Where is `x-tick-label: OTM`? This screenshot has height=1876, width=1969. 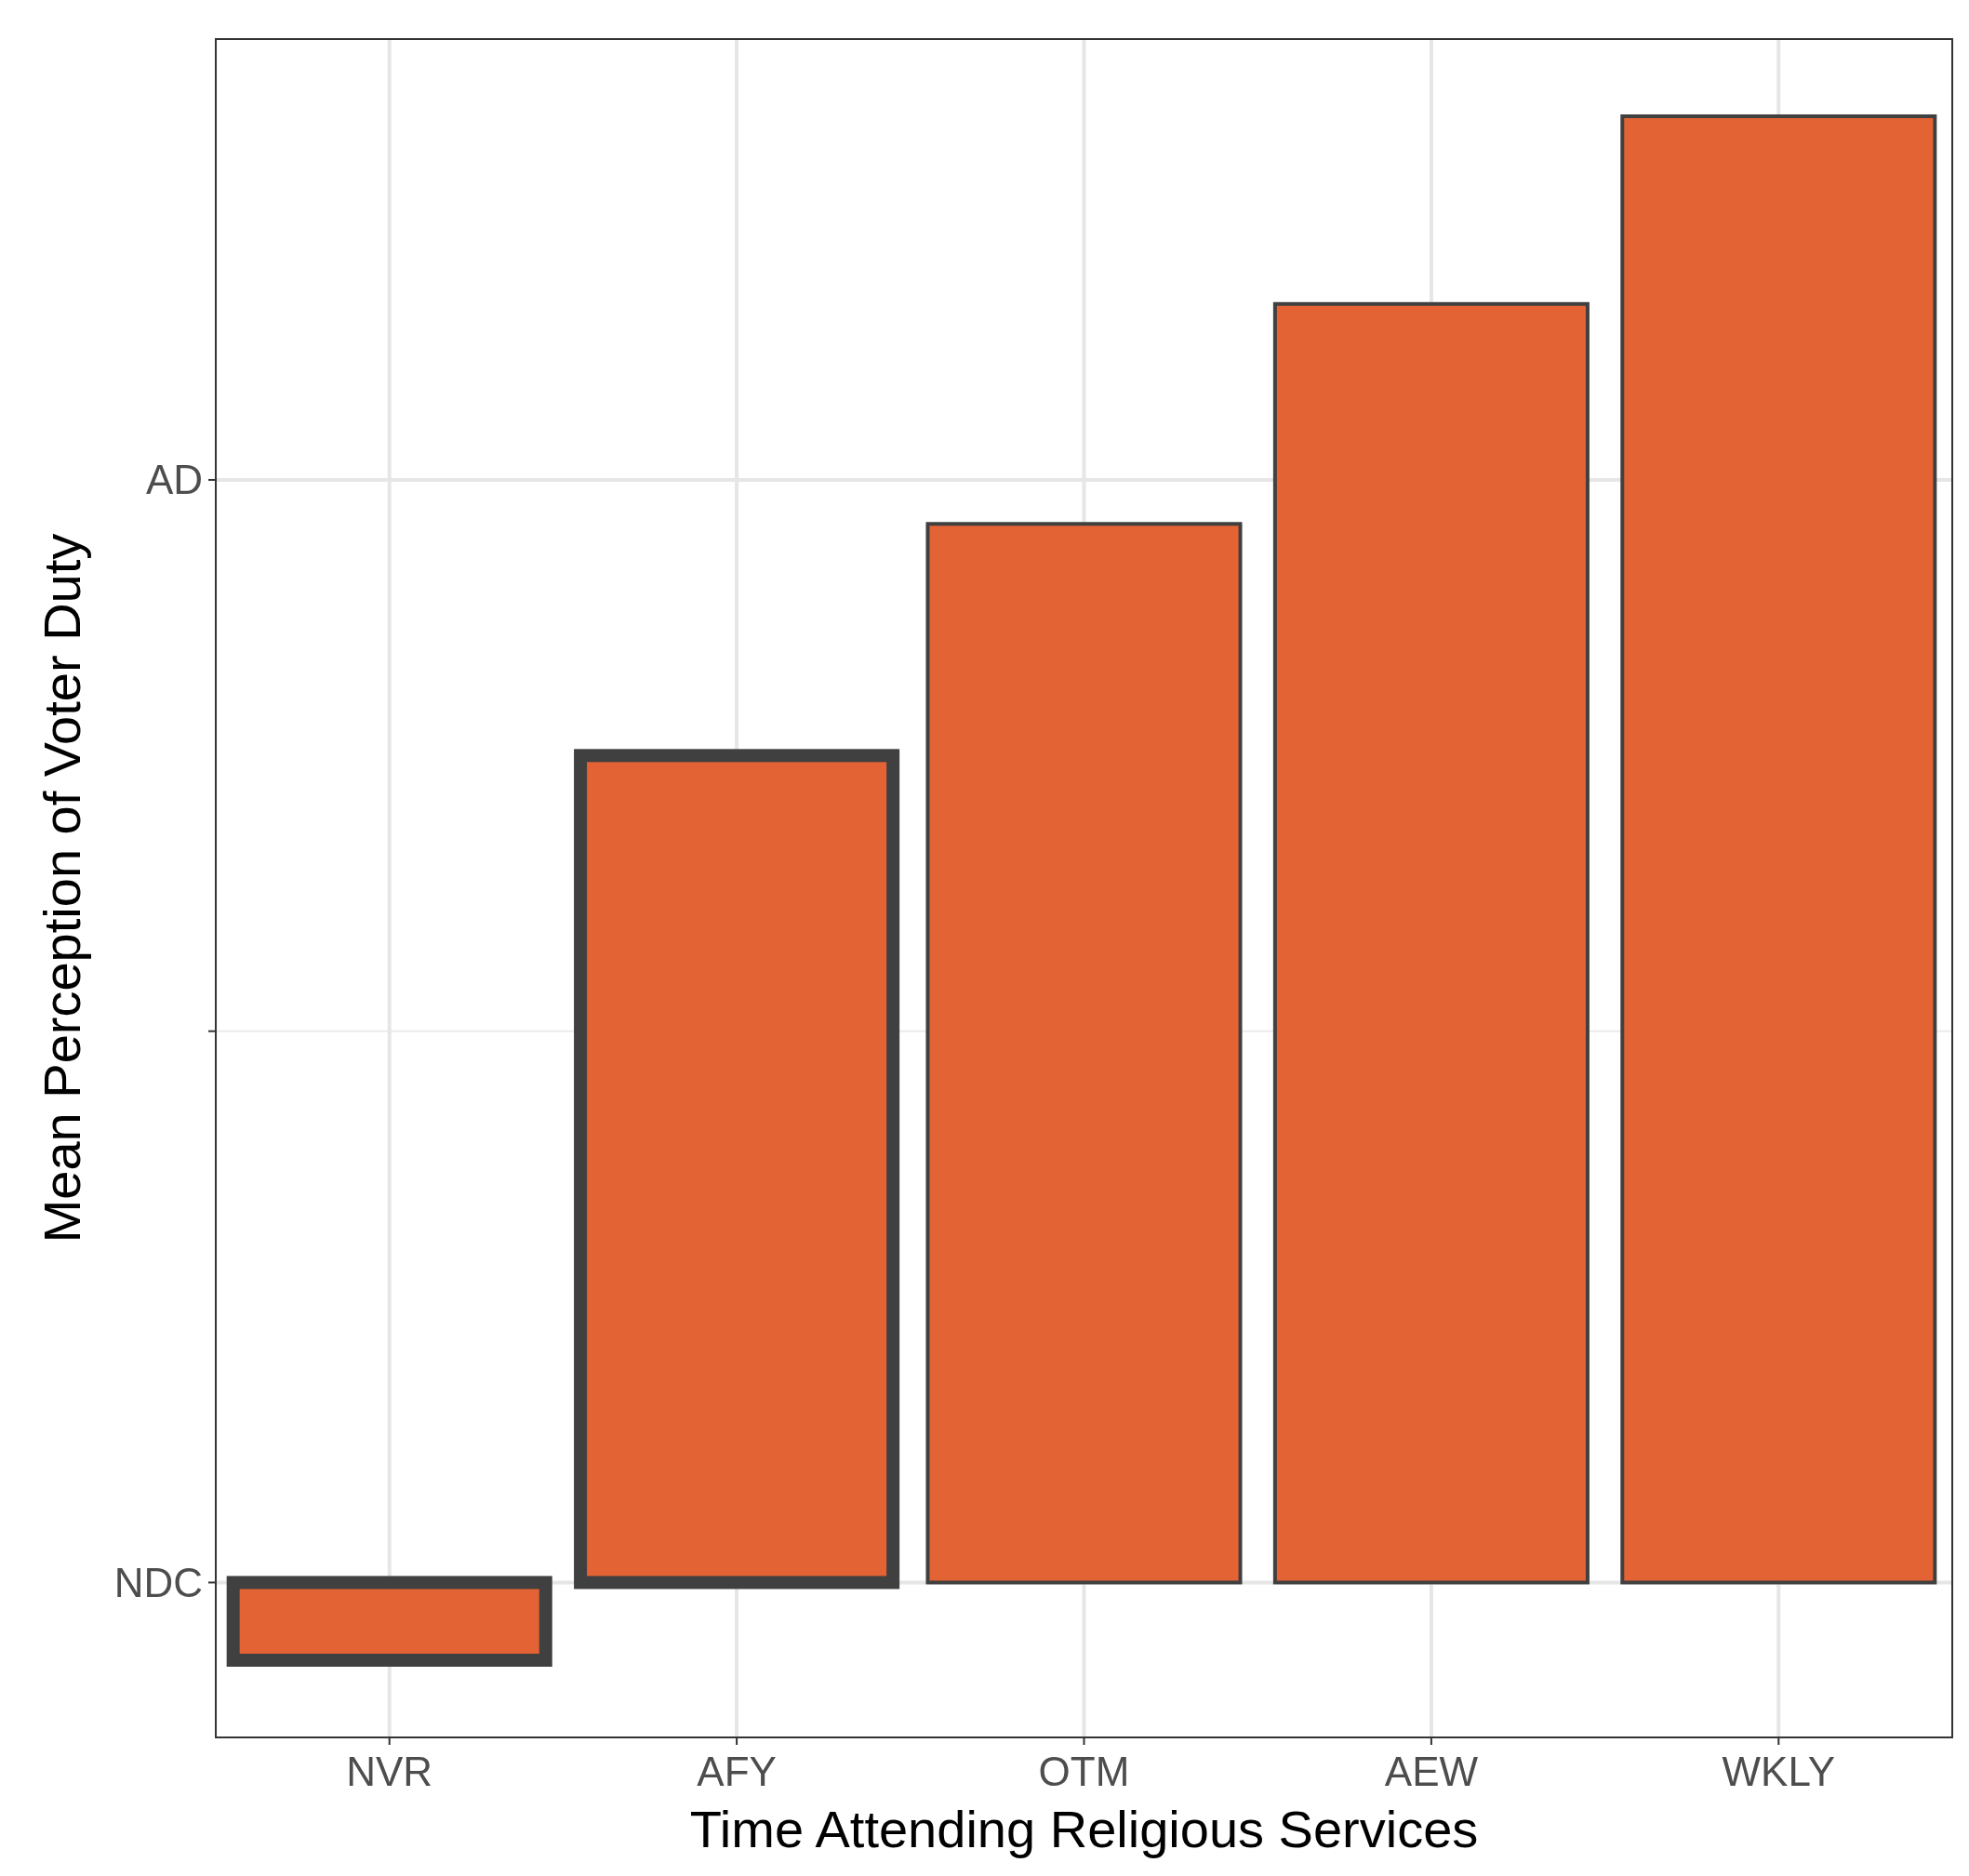
x-tick-label: OTM is located at coordinates (1084, 1771).